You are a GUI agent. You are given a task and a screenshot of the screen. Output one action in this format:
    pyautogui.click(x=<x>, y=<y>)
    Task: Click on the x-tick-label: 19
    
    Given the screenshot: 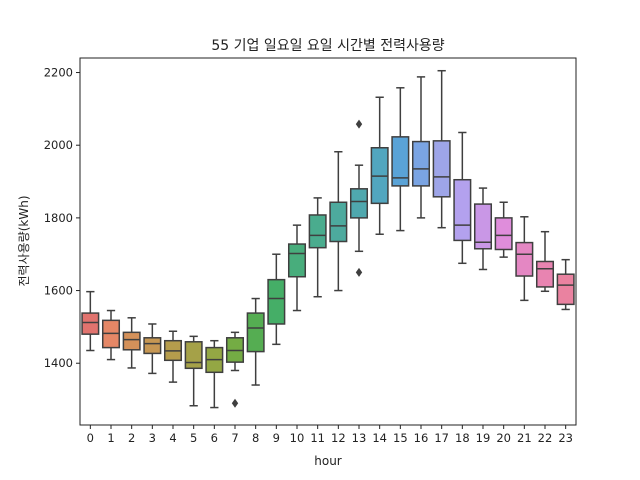 What is the action you would take?
    pyautogui.click(x=483, y=438)
    